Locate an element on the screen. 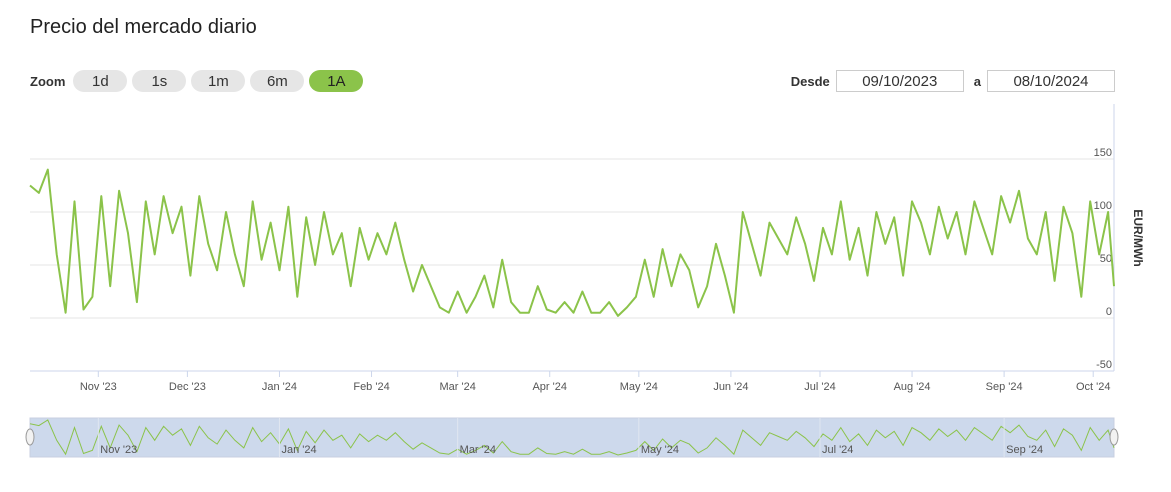 The image size is (1171, 492). x-tick-label: Mar '24 is located at coordinates (457, 387).